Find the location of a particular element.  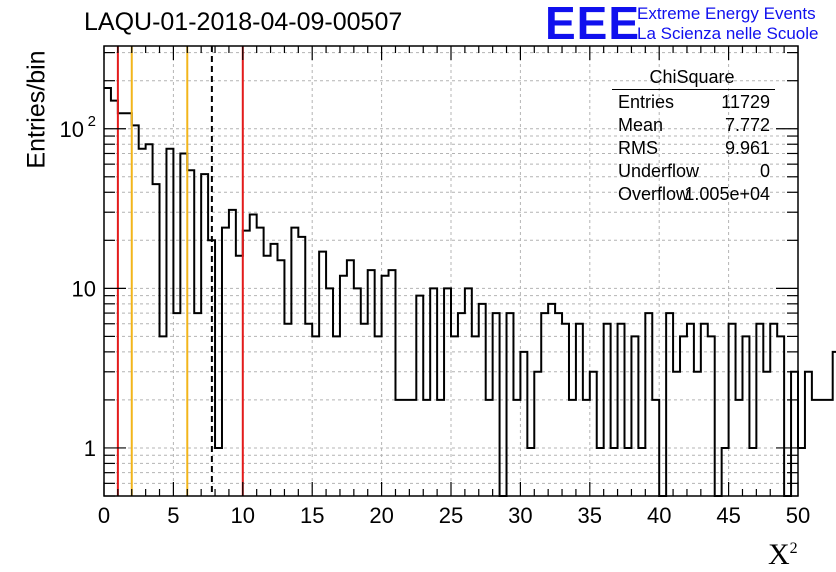

x-tick-label: 30 is located at coordinates (520, 515).